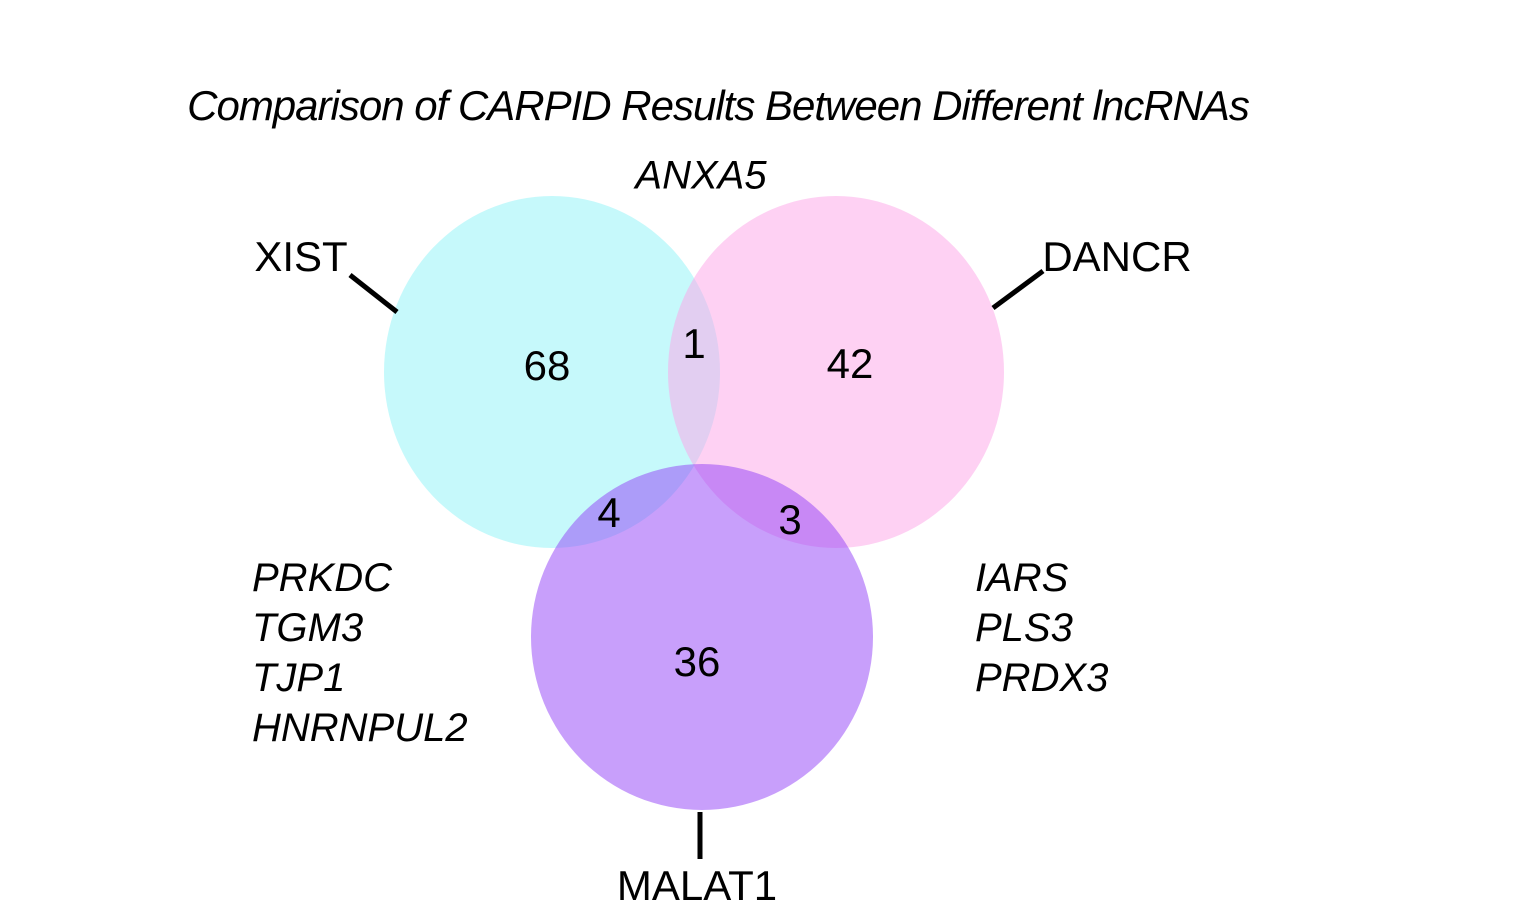 The height and width of the screenshot is (920, 1527). What do you see at coordinates (1018, 289) in the screenshot?
I see `dancr-callout-line` at bounding box center [1018, 289].